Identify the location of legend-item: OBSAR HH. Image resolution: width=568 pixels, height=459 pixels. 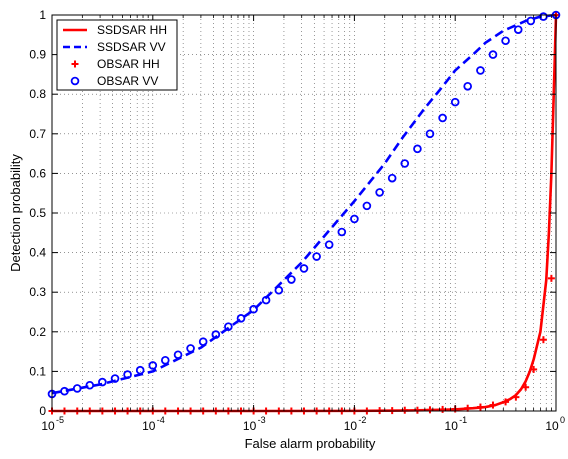
(115, 64).